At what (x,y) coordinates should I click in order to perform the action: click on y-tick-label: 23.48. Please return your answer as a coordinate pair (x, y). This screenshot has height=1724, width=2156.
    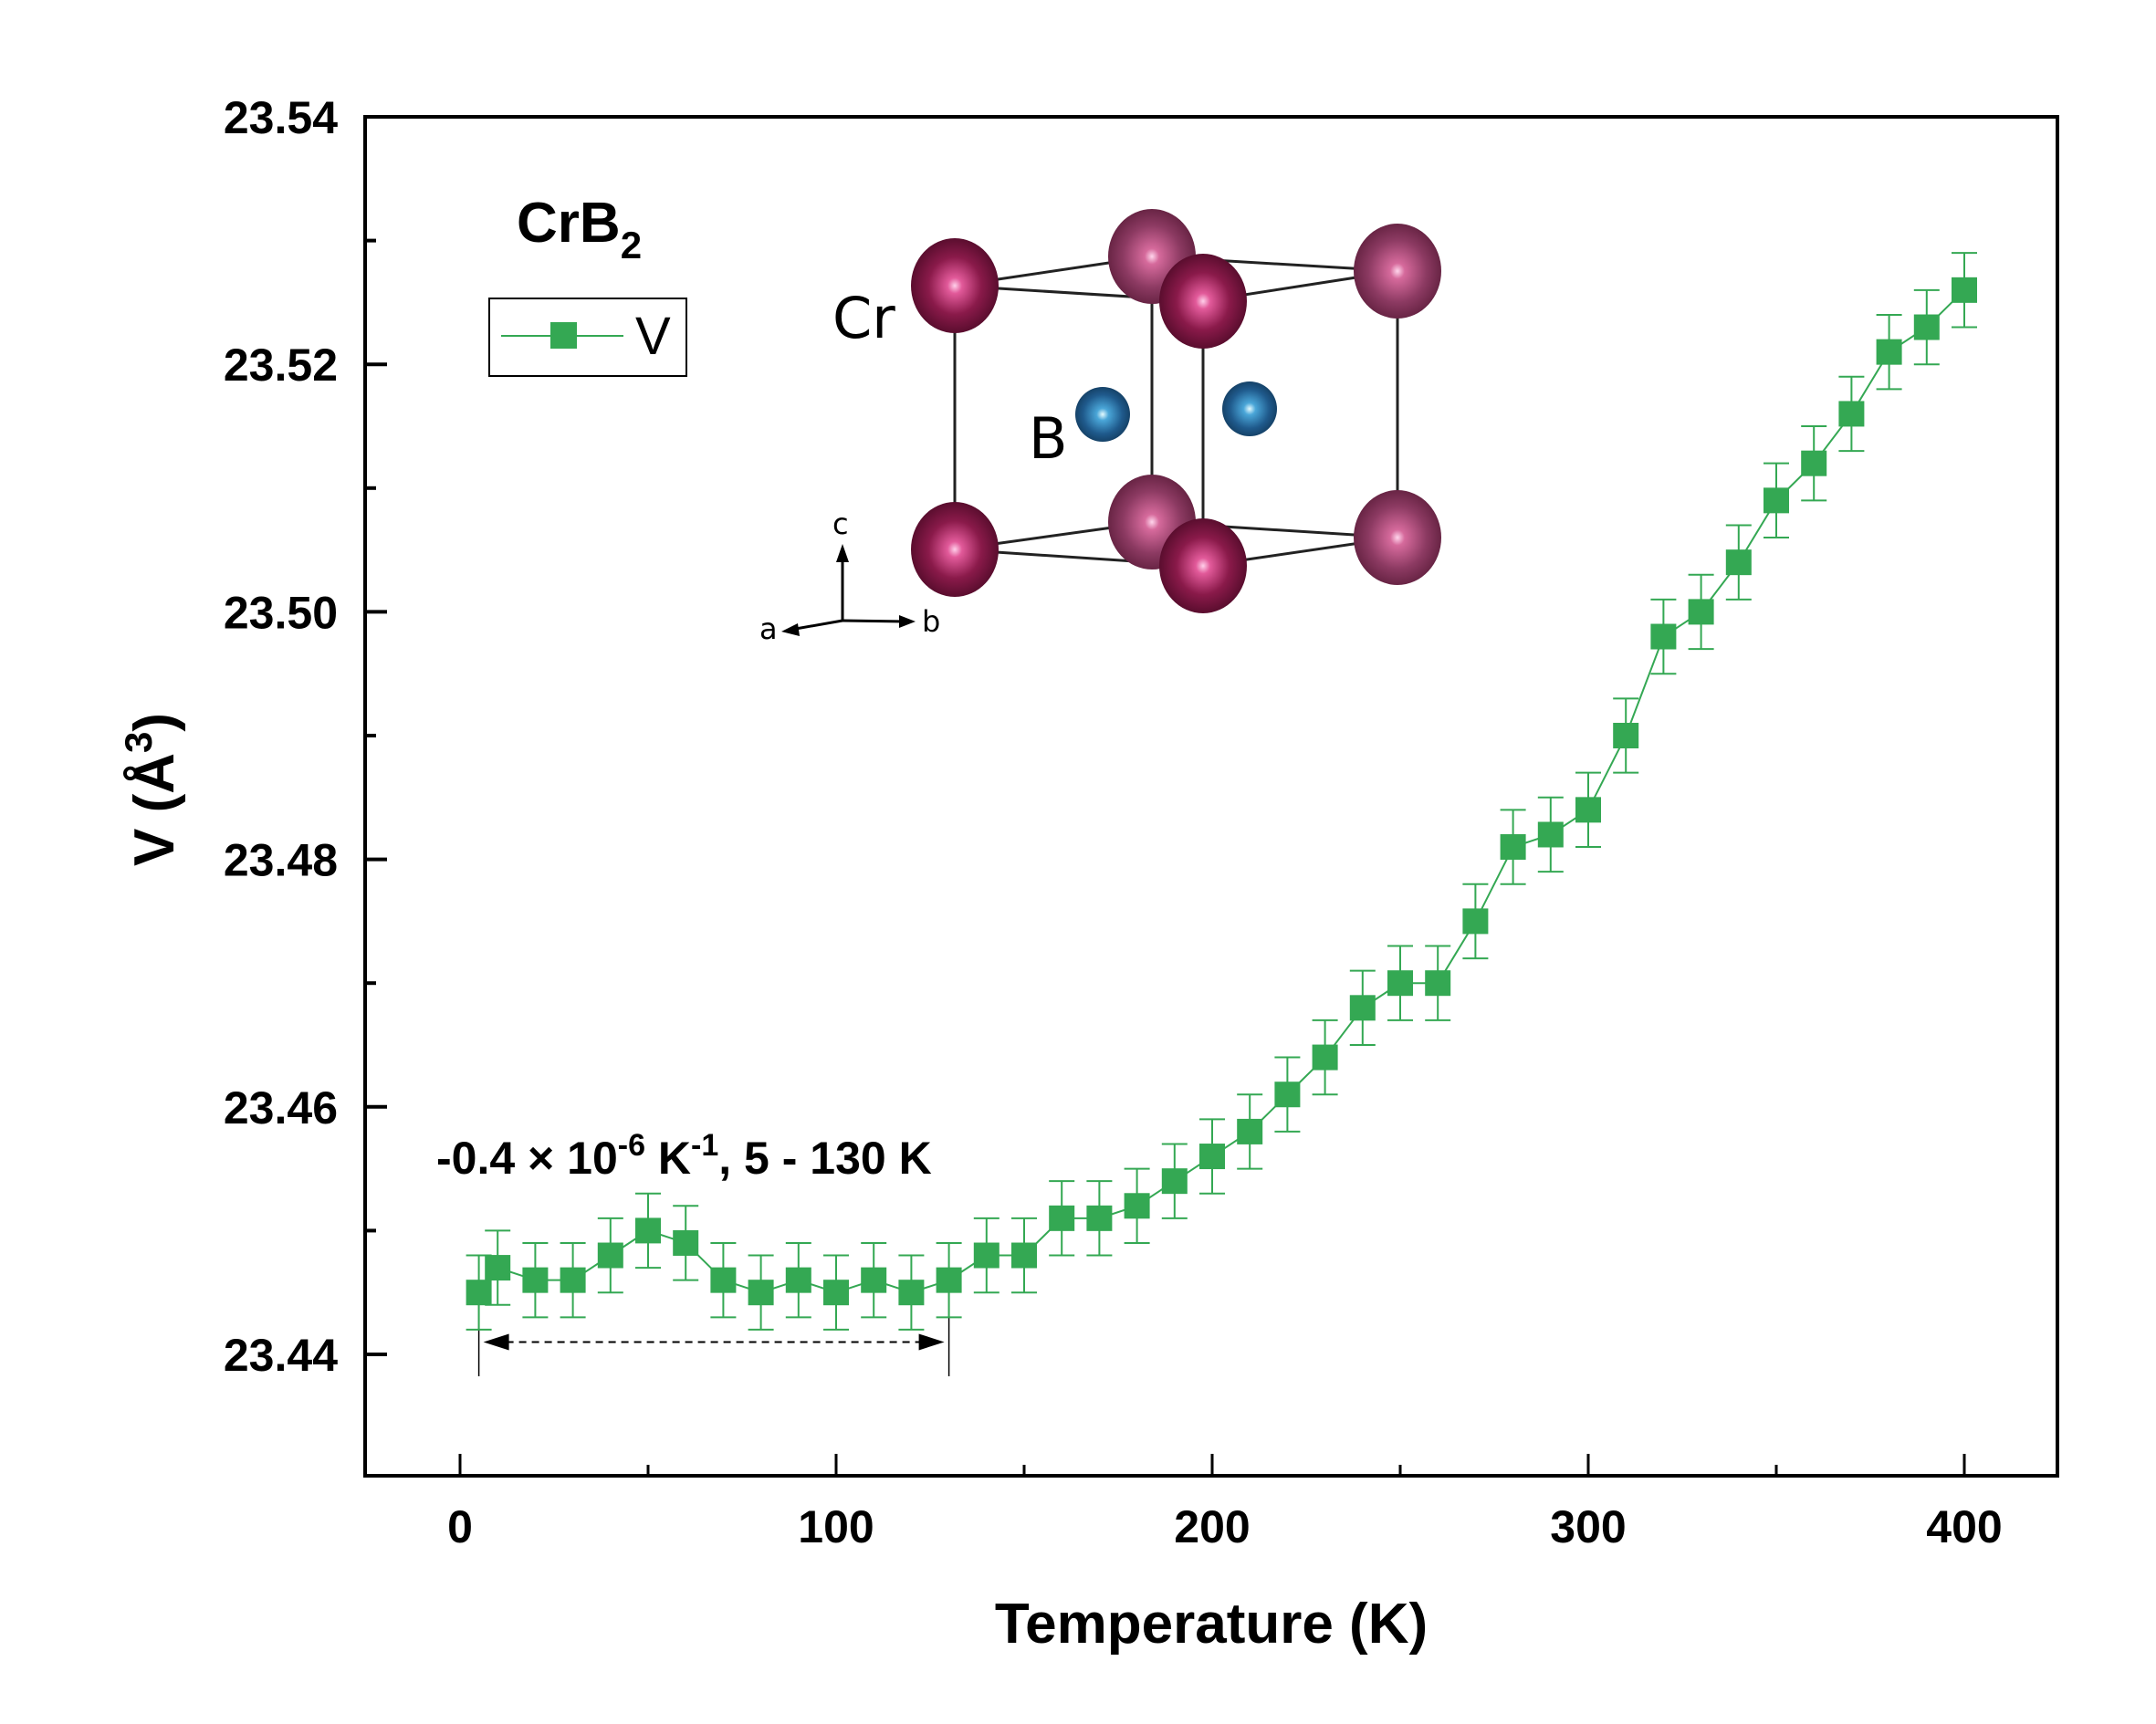
    Looking at the image, I should click on (281, 860).